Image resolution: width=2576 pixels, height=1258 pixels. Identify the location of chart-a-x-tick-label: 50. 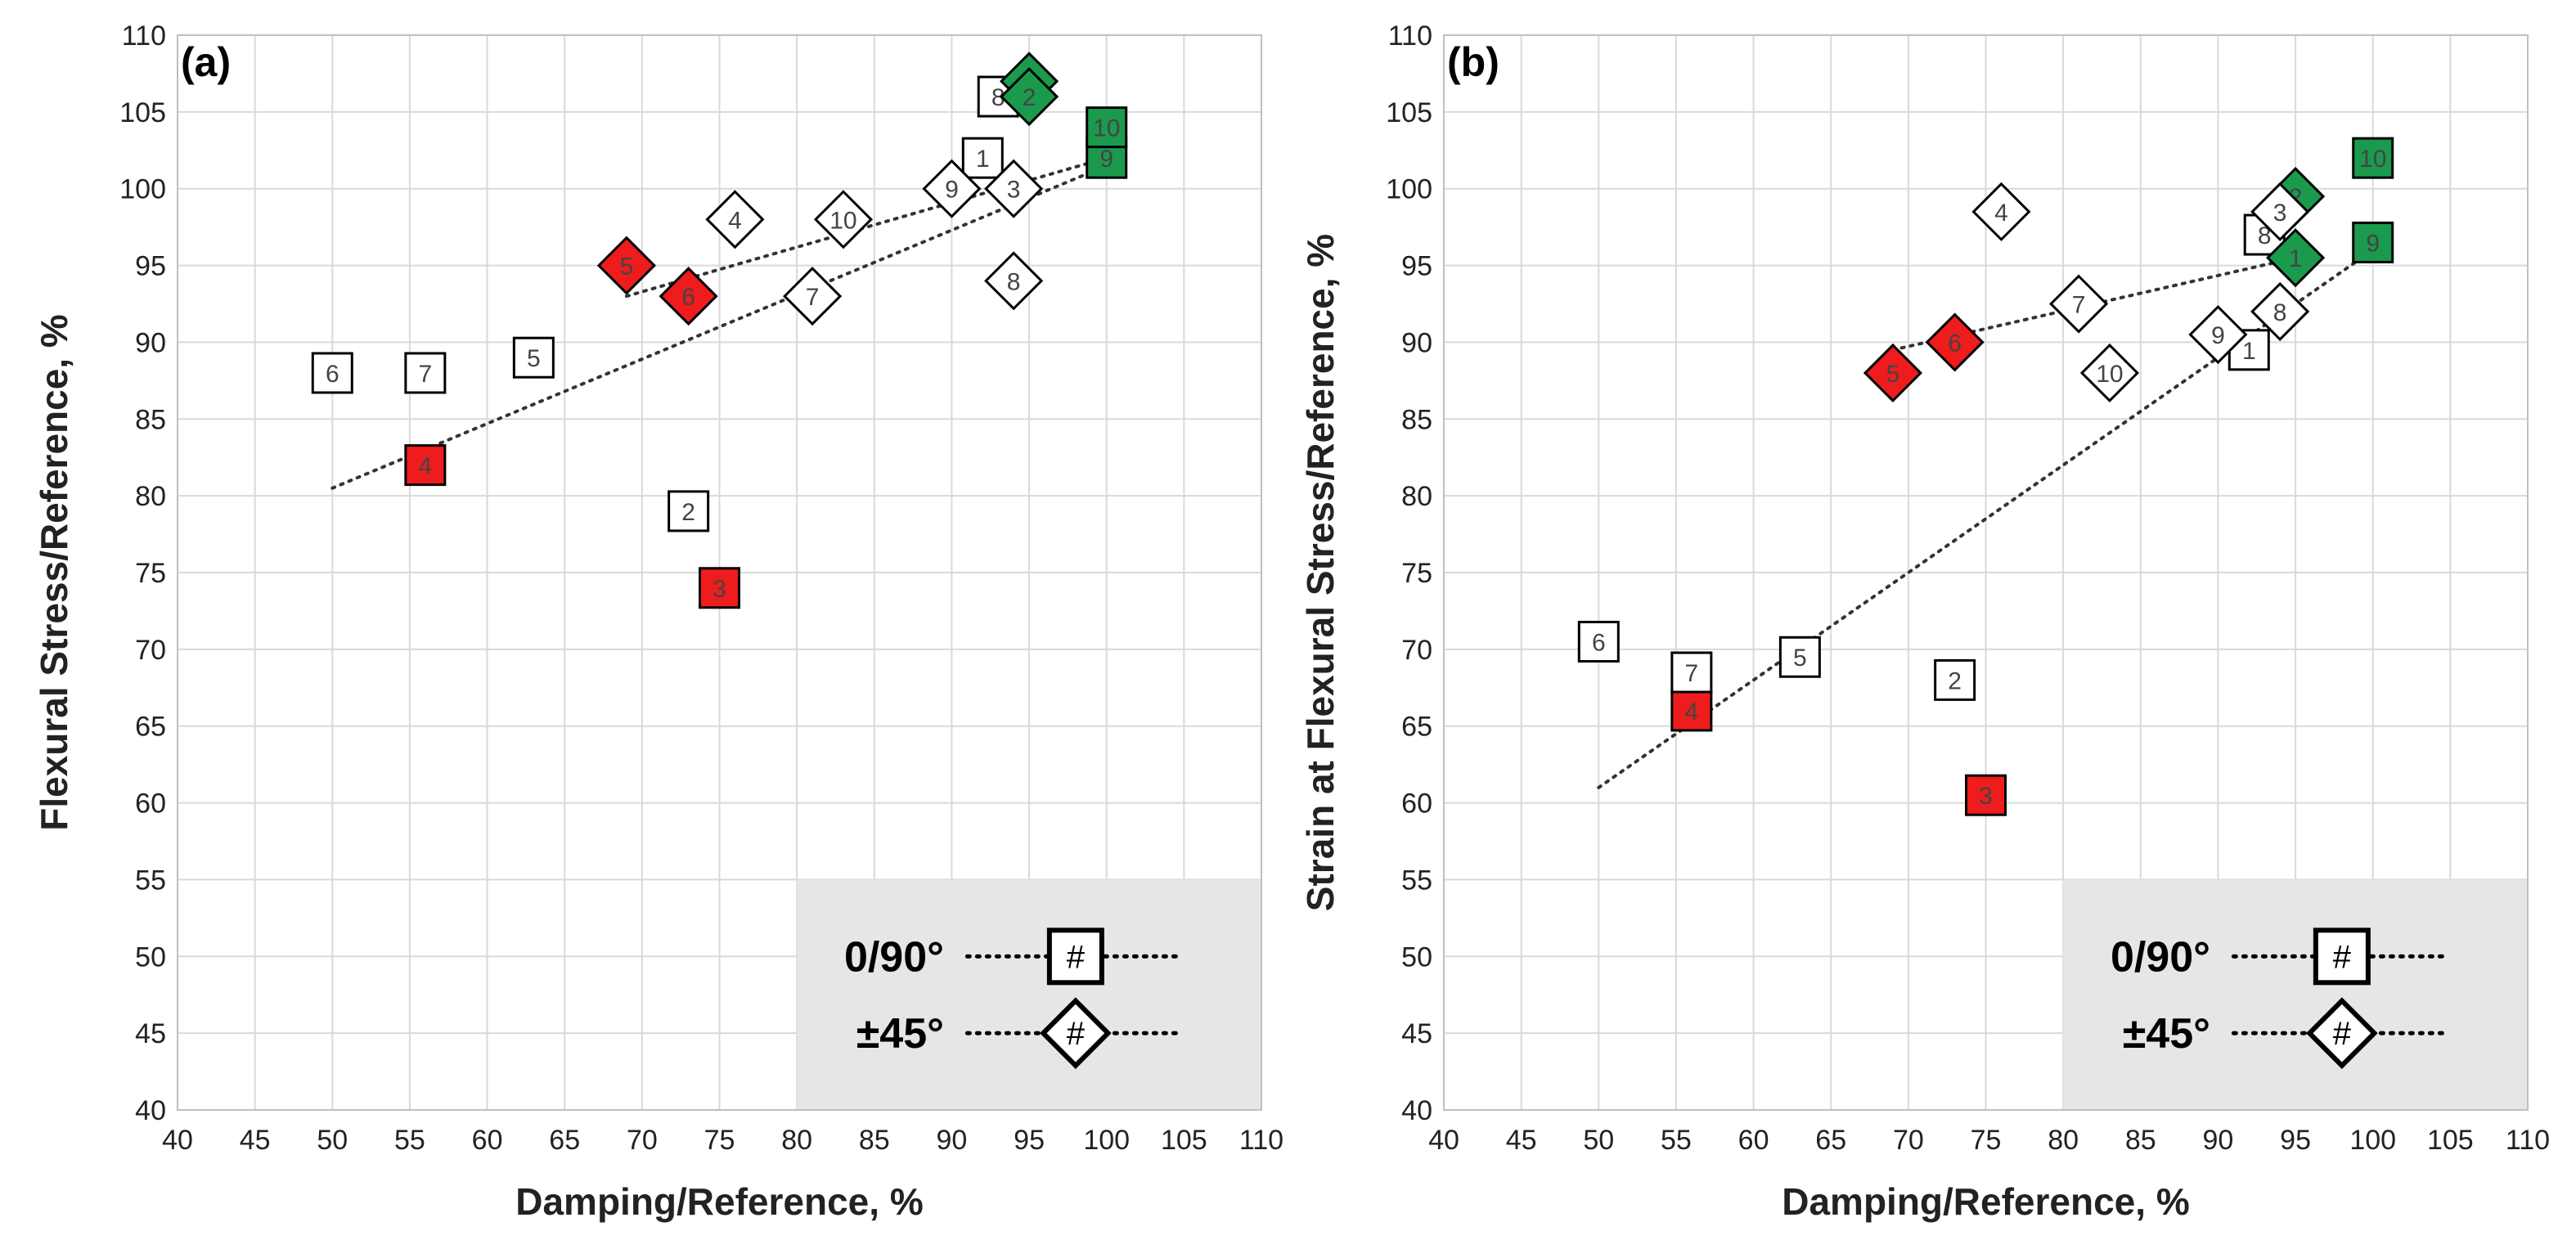
(332, 1140).